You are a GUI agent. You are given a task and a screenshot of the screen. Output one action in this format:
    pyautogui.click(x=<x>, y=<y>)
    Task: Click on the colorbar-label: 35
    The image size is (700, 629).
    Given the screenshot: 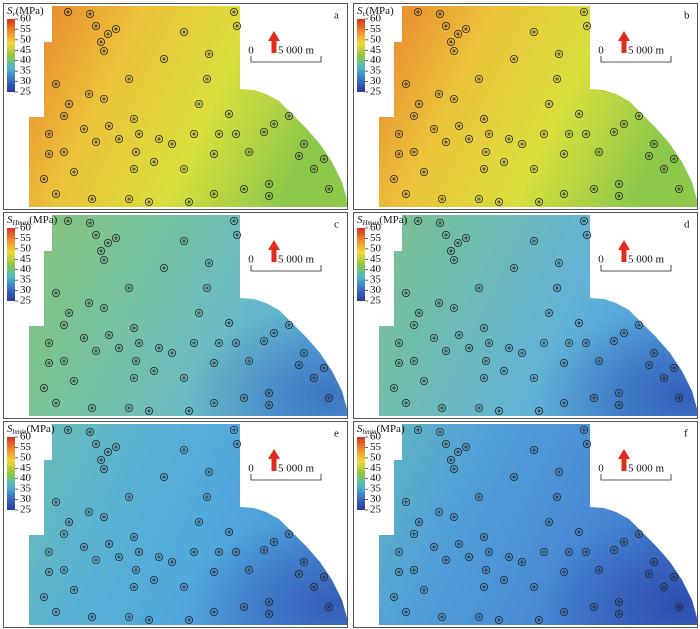 What is the action you would take?
    pyautogui.click(x=26, y=489)
    